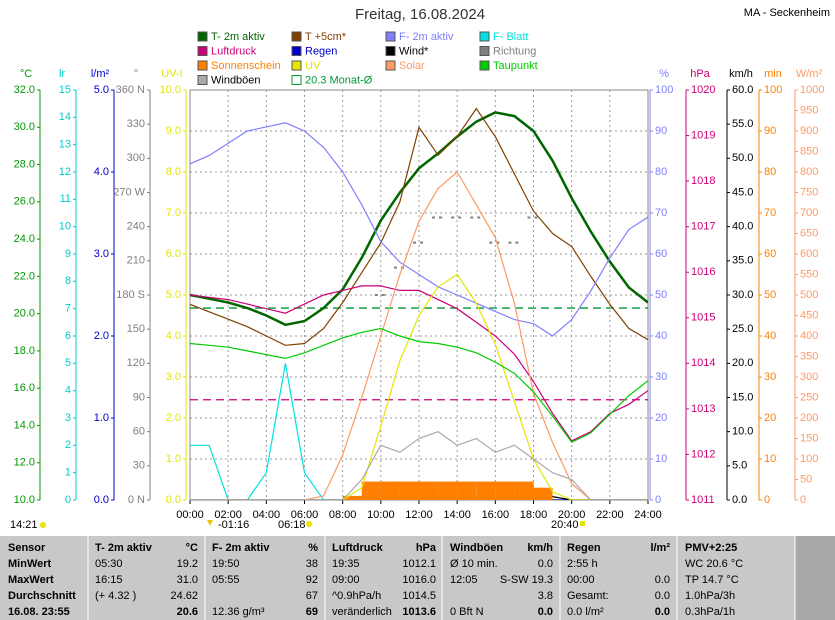  Describe the element at coordinates (136, 329) in the screenshot. I see `y-tick-label: 150` at that location.